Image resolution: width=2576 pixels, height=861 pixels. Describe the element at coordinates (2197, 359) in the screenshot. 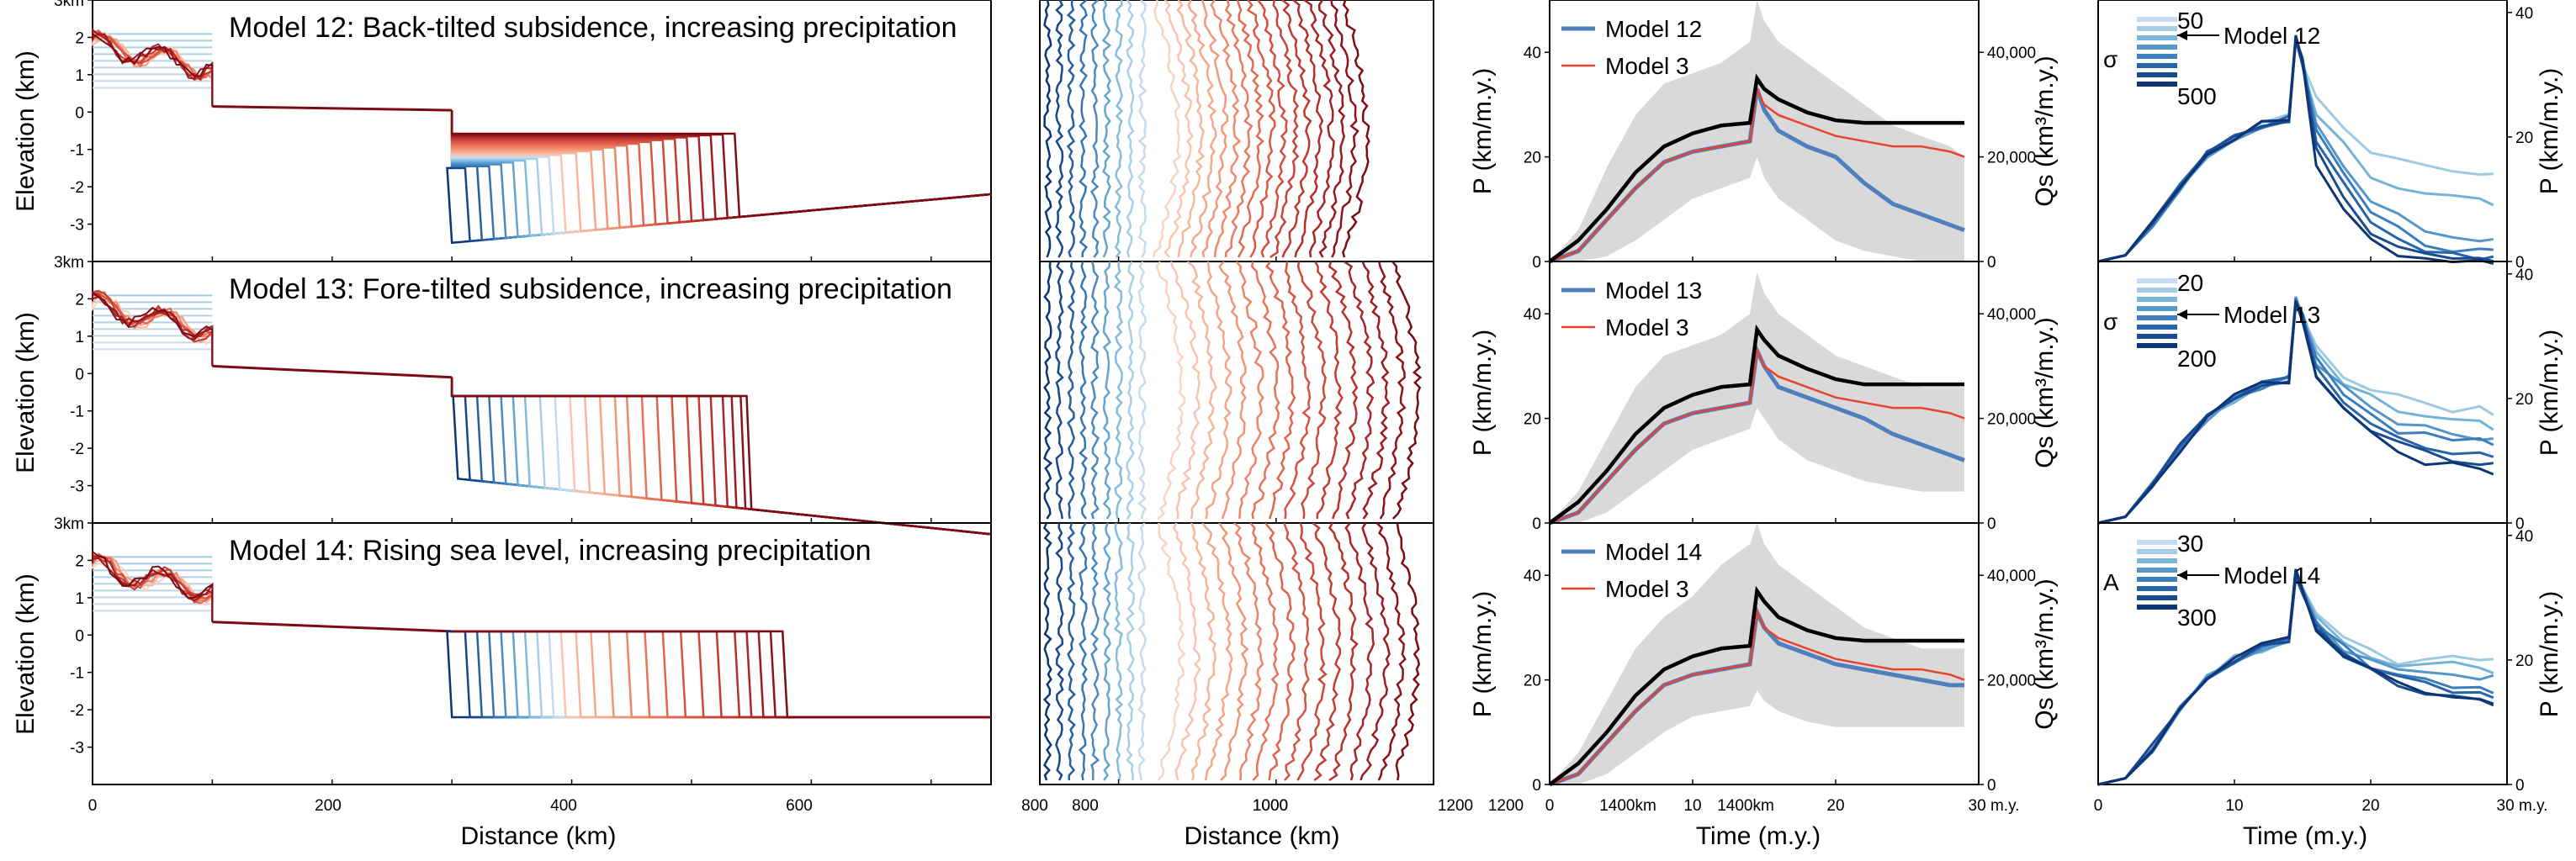

I see `inset-bottom-value: 200` at that location.